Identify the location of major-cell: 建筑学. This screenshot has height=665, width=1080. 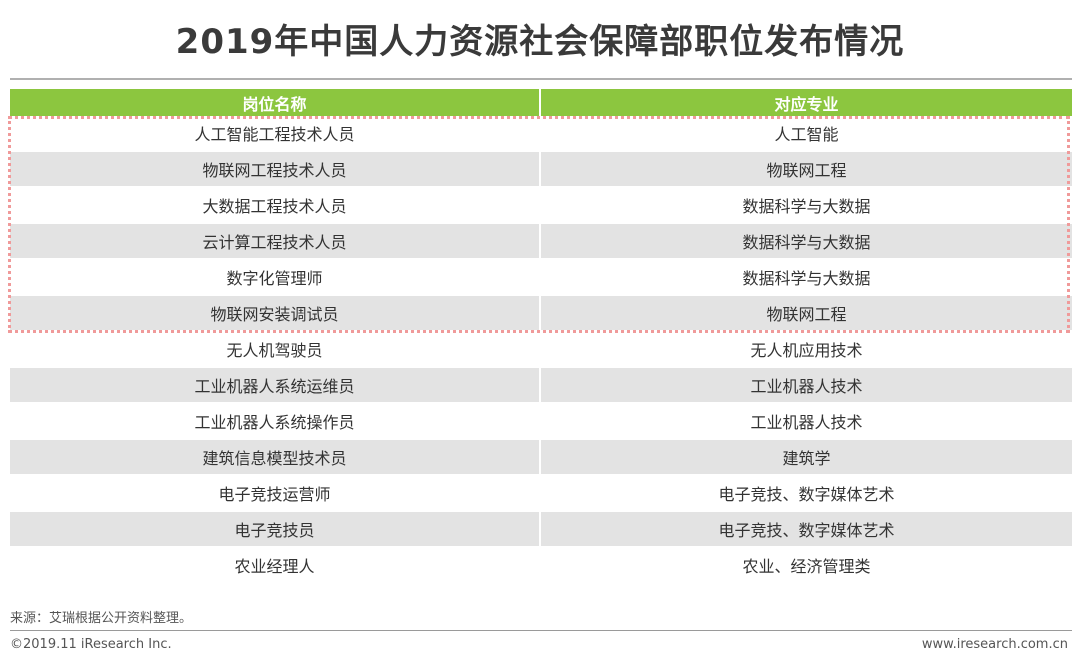
(806, 457).